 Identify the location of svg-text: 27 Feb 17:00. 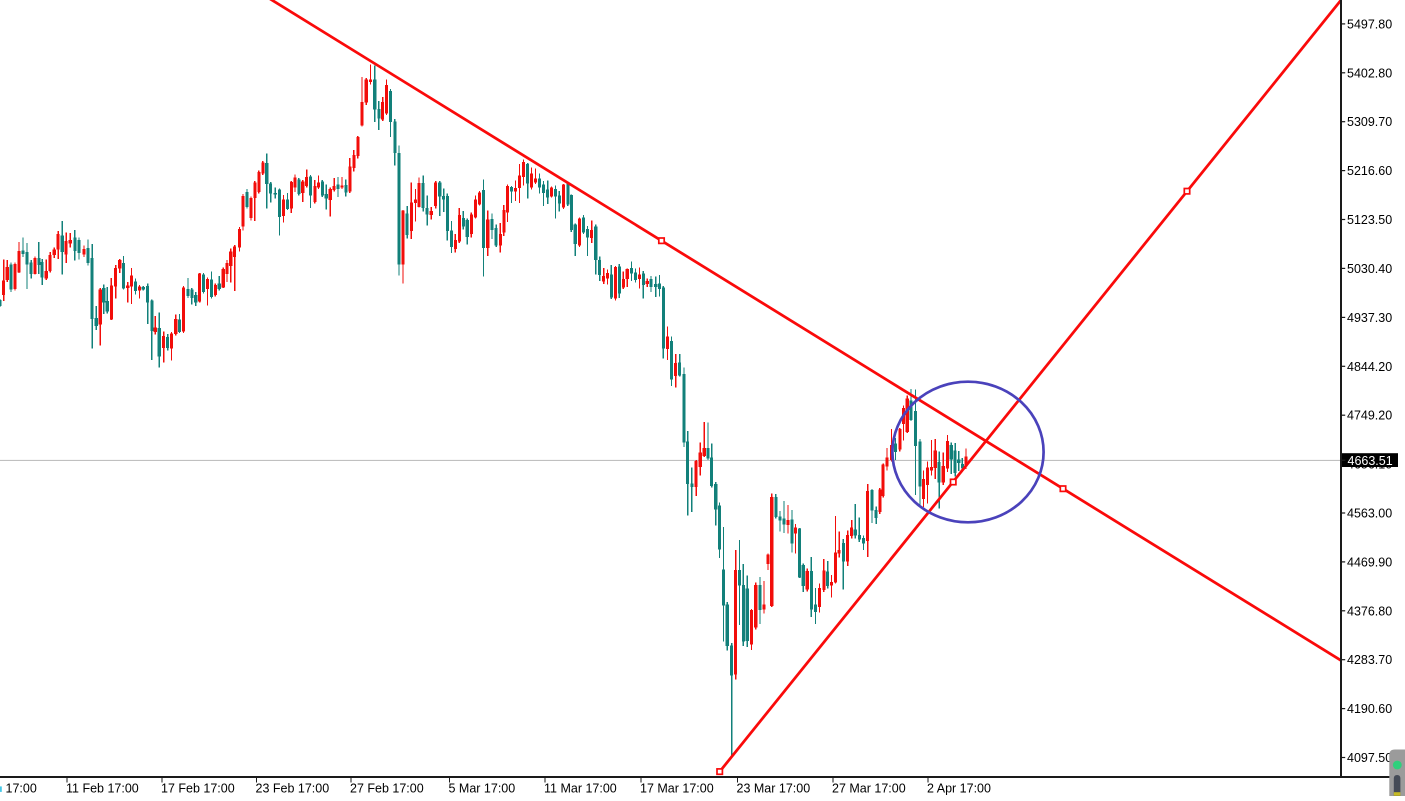
(387, 789).